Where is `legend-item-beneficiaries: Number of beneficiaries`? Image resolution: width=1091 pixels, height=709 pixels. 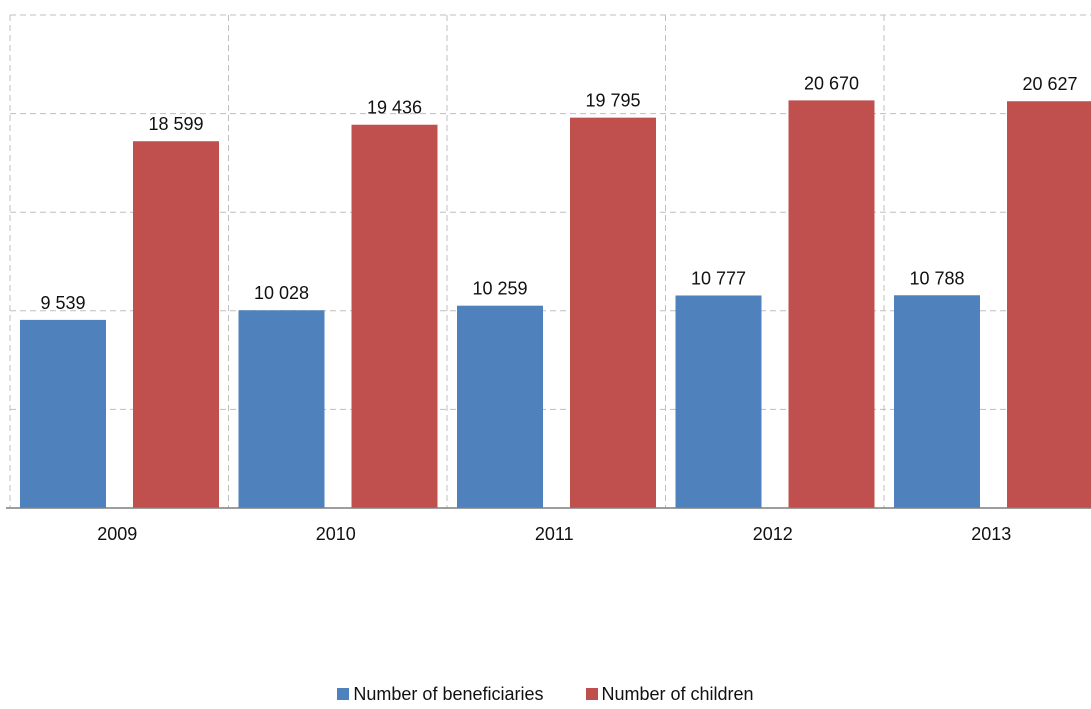
legend-item-beneficiaries: Number of beneficiaries is located at coordinates (440, 694).